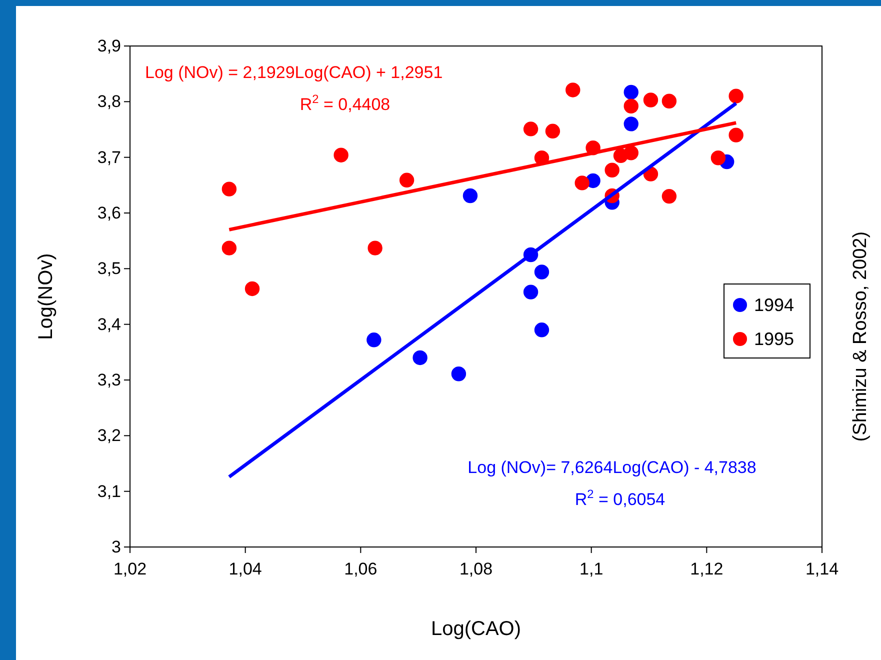 The image size is (881, 660). What do you see at coordinates (592, 569) in the screenshot?
I see `x-tick-label: 1,1` at bounding box center [592, 569].